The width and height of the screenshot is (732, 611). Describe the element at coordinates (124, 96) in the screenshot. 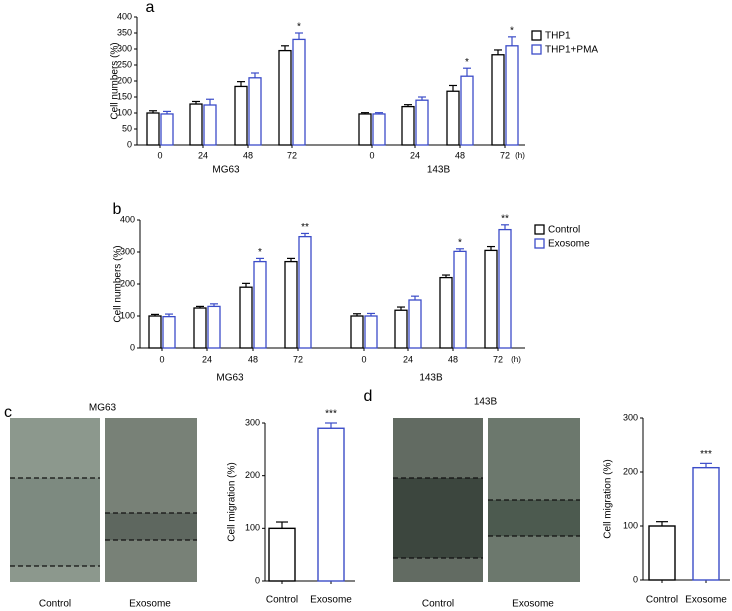

I see `y-tick-label: 150` at that location.